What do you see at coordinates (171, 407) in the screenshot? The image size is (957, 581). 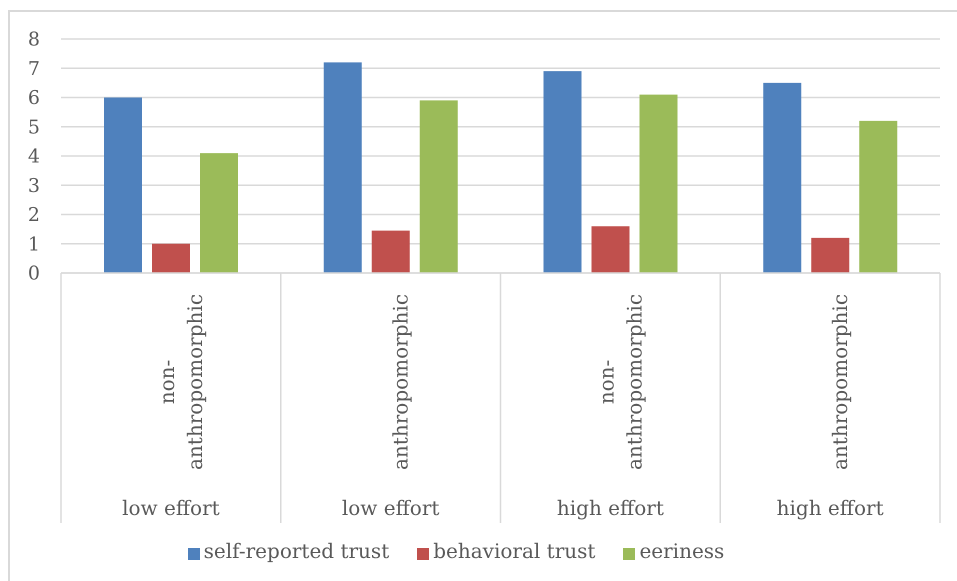 I see `category-label: non-anthropomorphic low effort` at bounding box center [171, 407].